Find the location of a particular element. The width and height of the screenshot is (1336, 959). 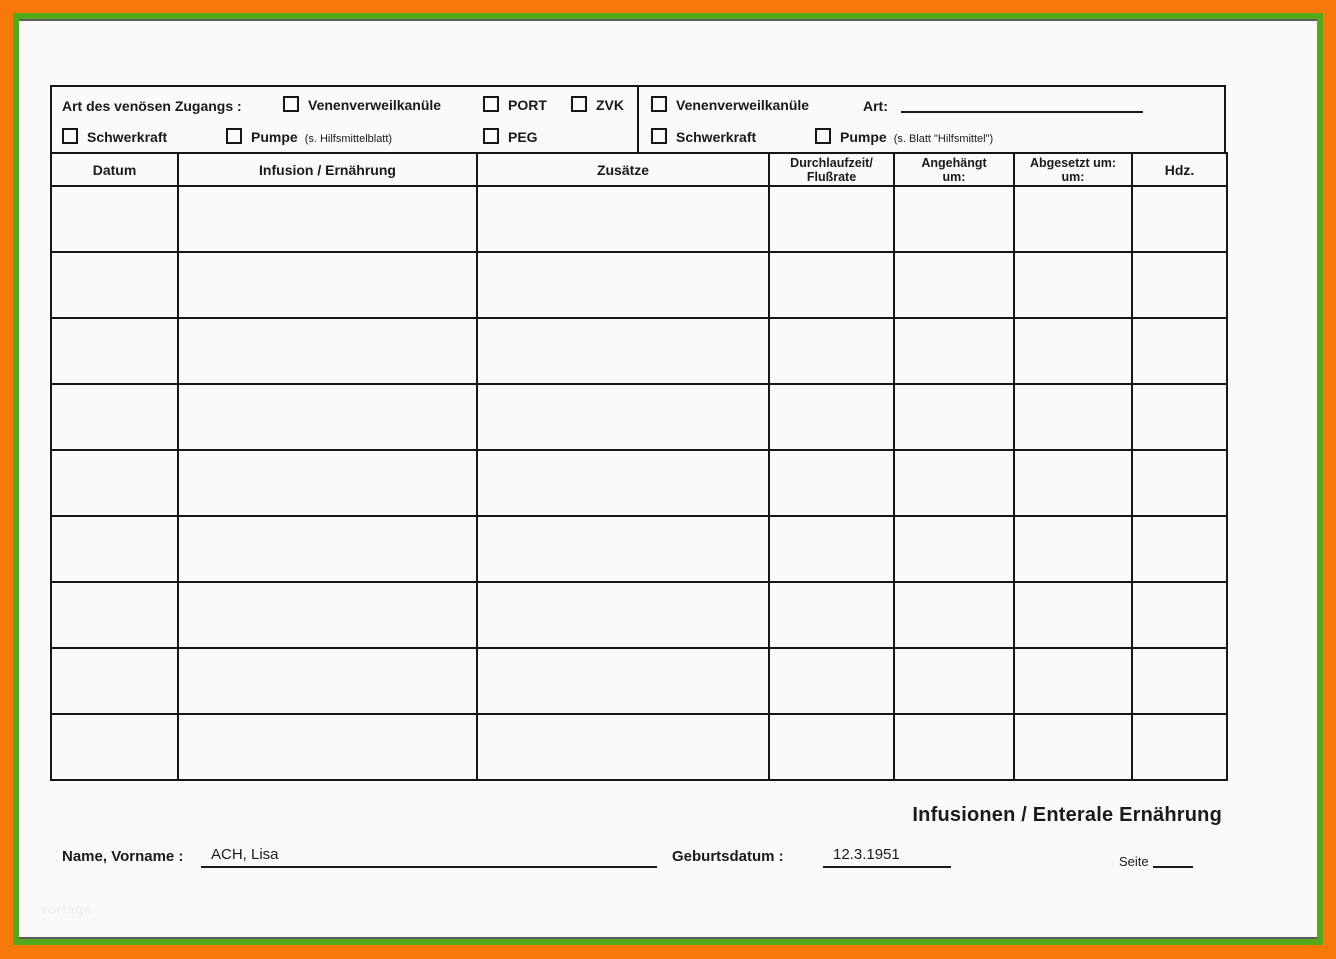

peg-checkbox is located at coordinates (491, 136).